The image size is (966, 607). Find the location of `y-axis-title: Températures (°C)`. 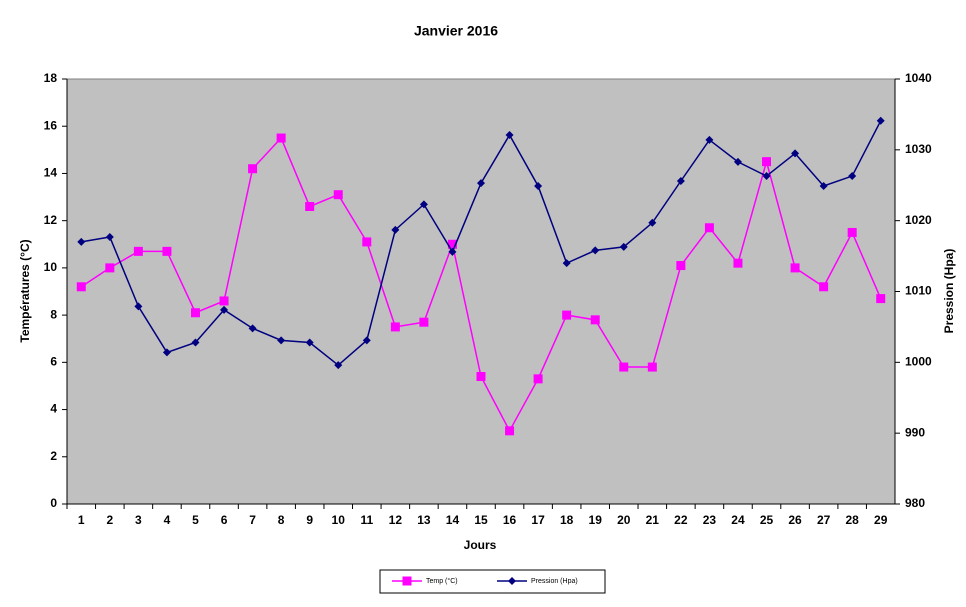

y-axis-title: Températures (°C) is located at coordinates (25, 290).